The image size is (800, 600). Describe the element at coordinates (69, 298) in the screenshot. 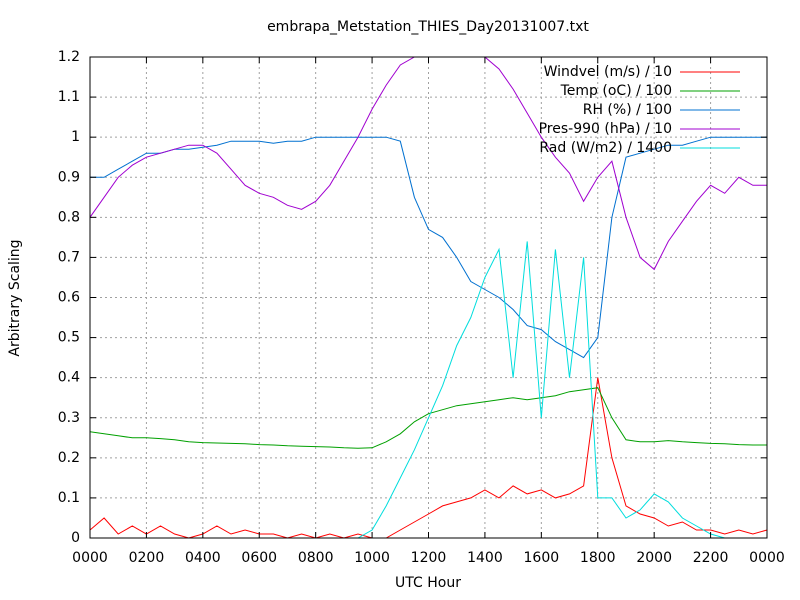

I see `y-tick-label: 0.6` at that location.